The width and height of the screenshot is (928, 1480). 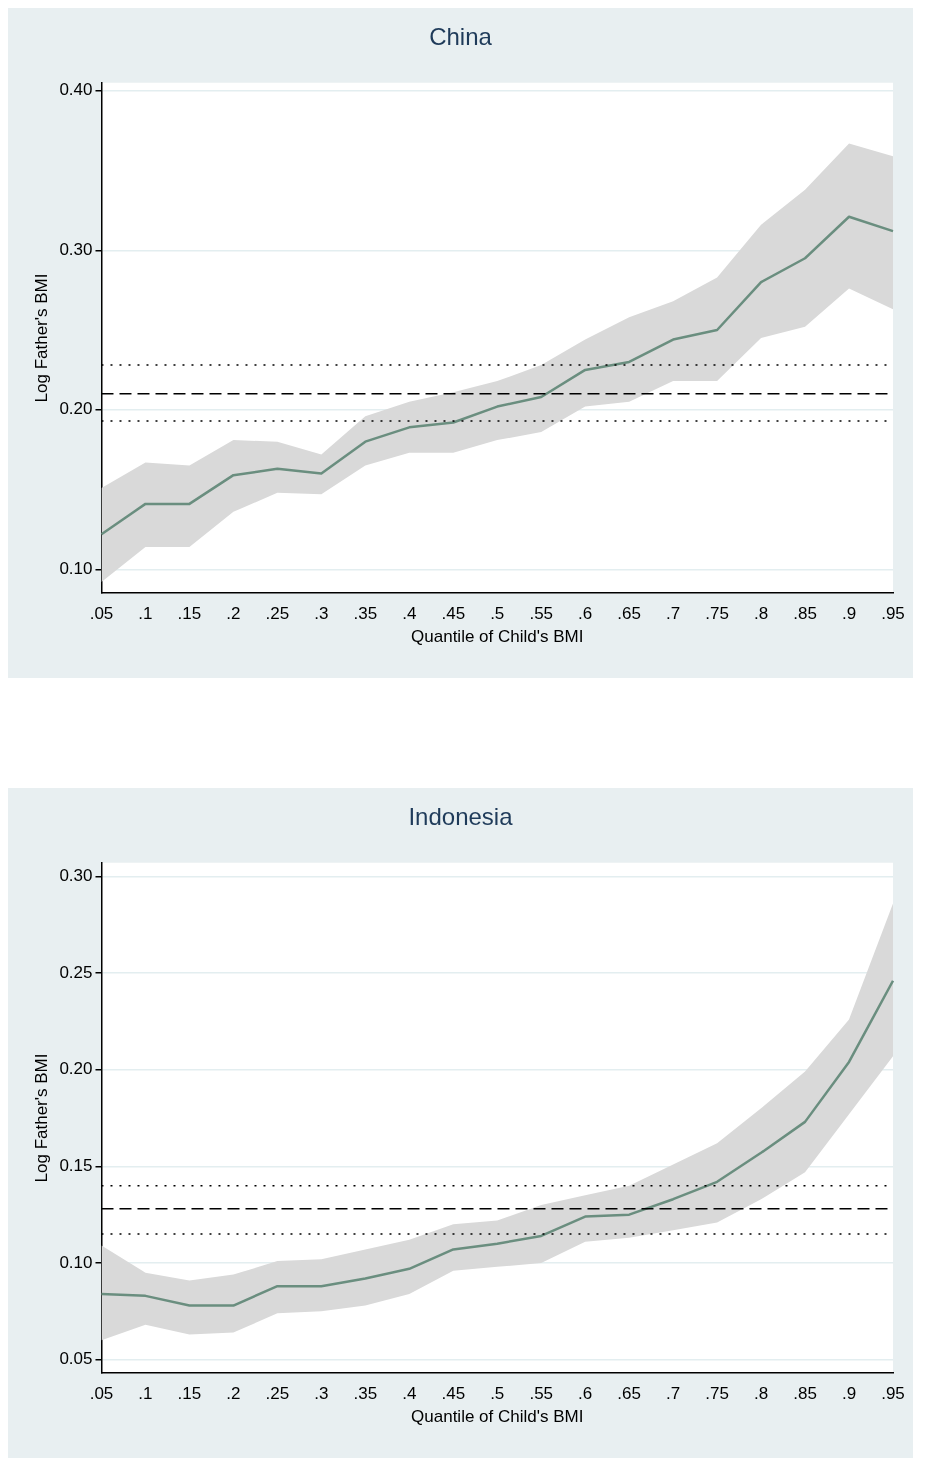 I want to click on y-tick-label: 0.05, so click(x=76, y=1359).